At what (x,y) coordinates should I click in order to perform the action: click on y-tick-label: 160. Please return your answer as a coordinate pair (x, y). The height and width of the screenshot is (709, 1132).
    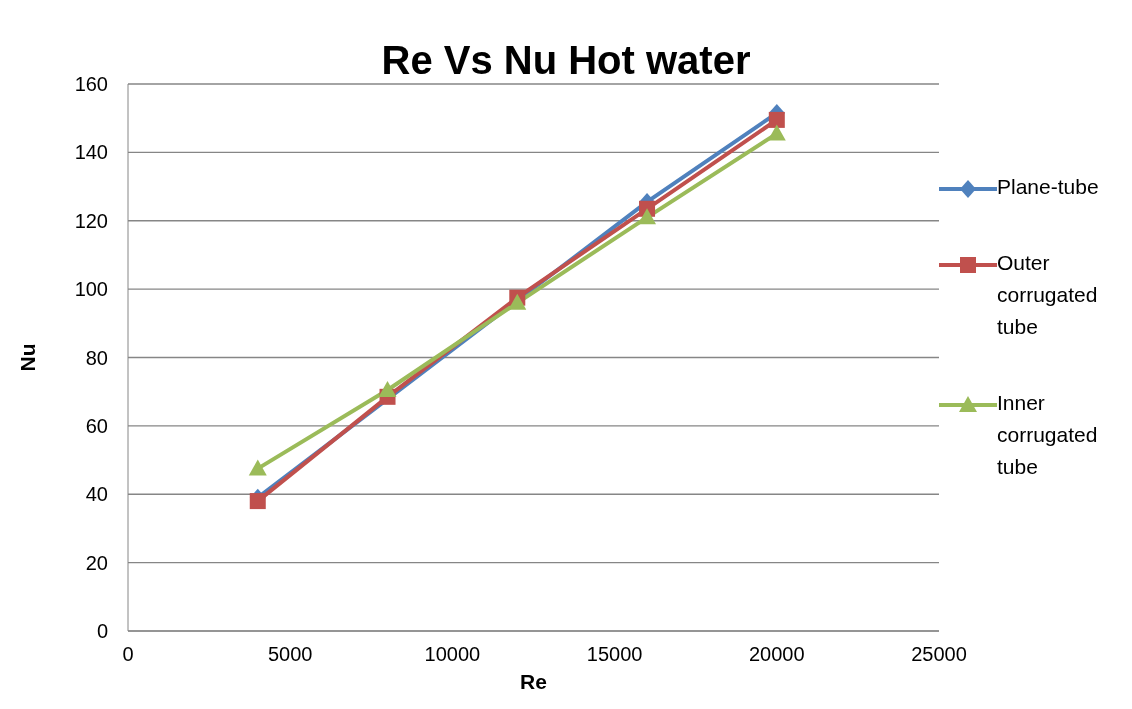
    Looking at the image, I should click on (91, 84).